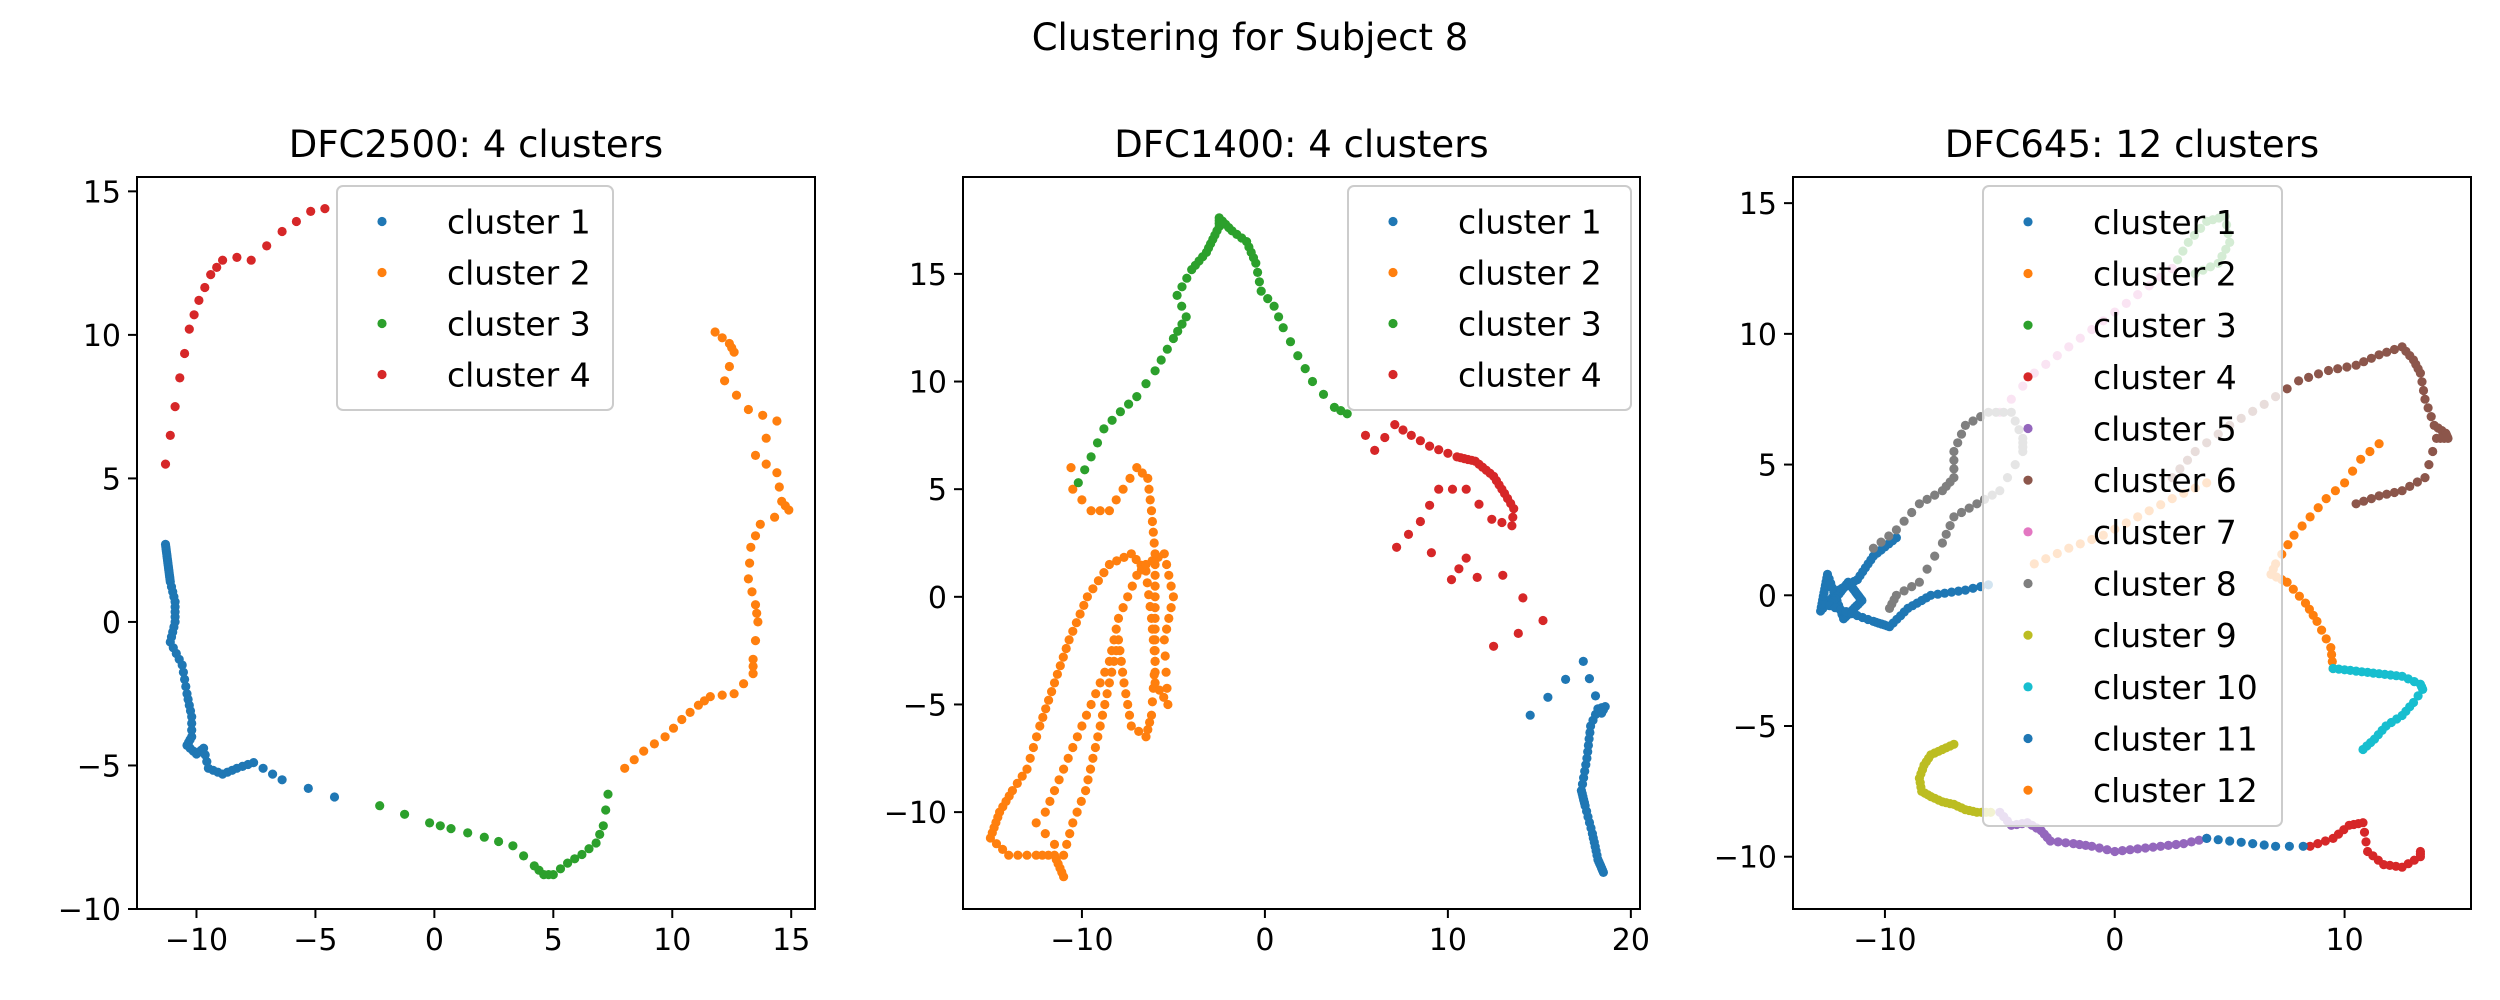 Image resolution: width=2500 pixels, height=1000 pixels. Describe the element at coordinates (2114, 940) in the screenshot. I see `x-tick-label: 0` at that location.